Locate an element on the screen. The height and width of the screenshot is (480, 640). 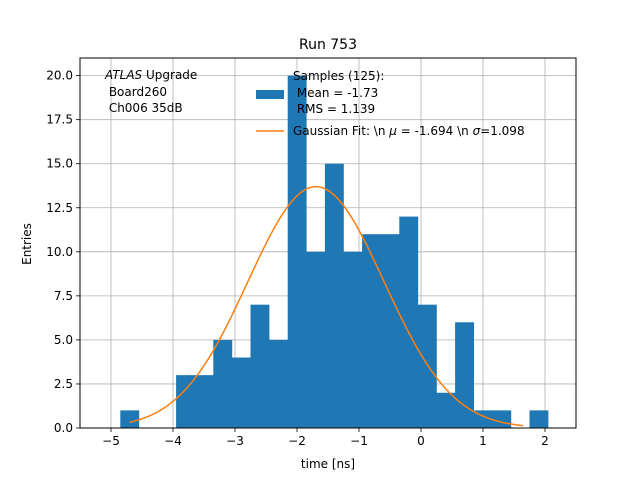
y-tick-label: 10.0 is located at coordinates (59, 252).